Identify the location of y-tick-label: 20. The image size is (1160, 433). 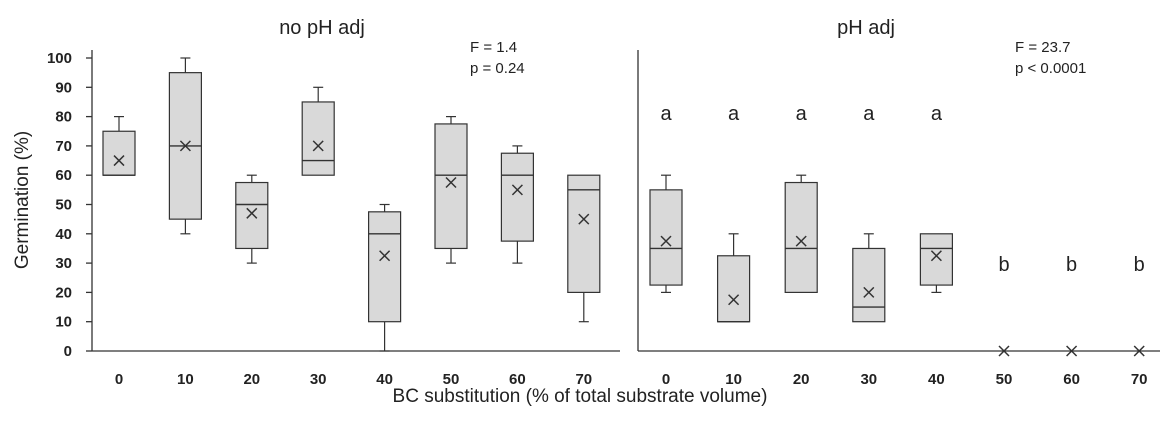
(63, 292).